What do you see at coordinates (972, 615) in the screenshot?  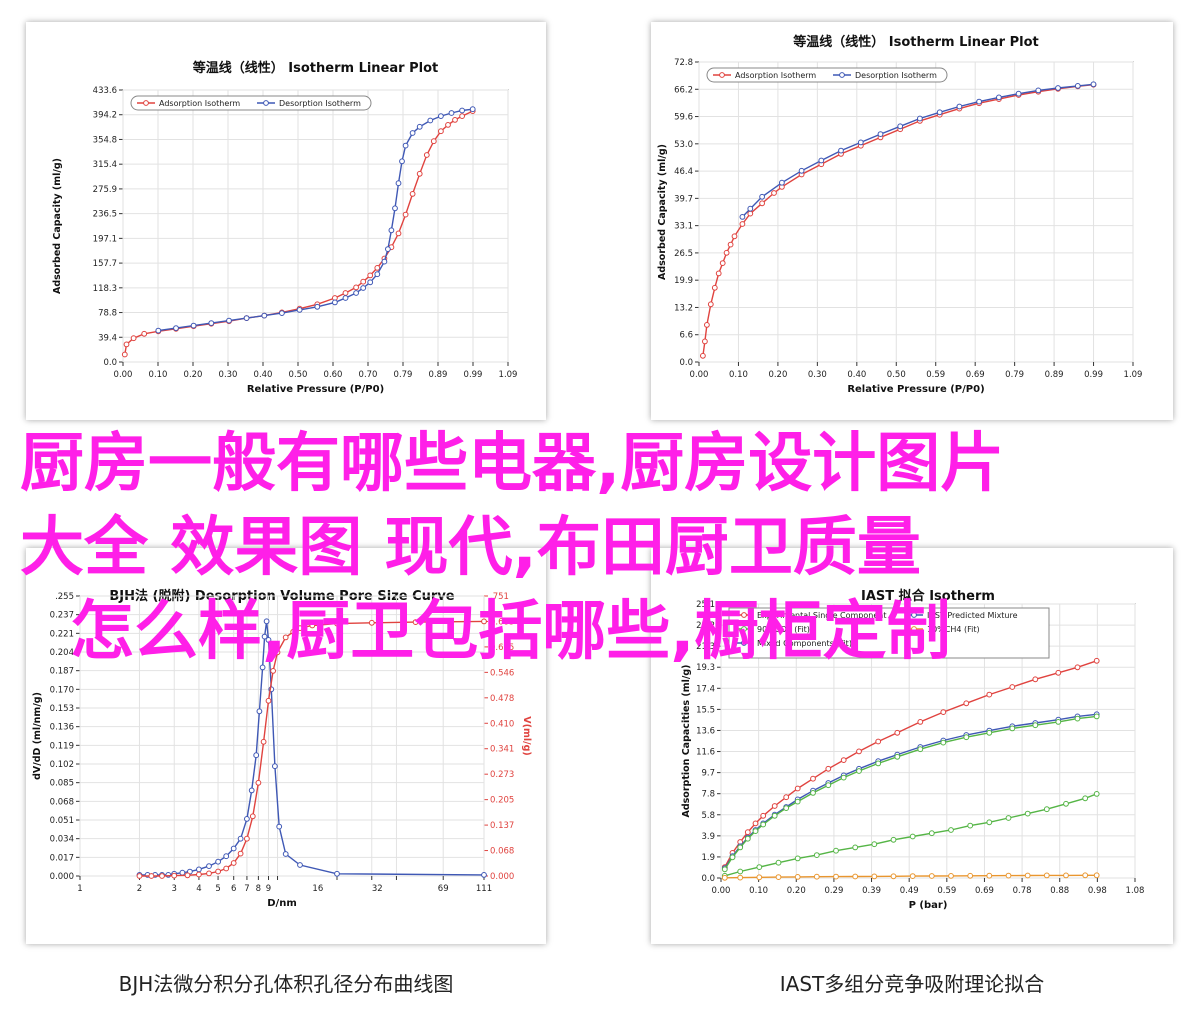 I see `legend-label: IAST Predicted Mixture` at bounding box center [972, 615].